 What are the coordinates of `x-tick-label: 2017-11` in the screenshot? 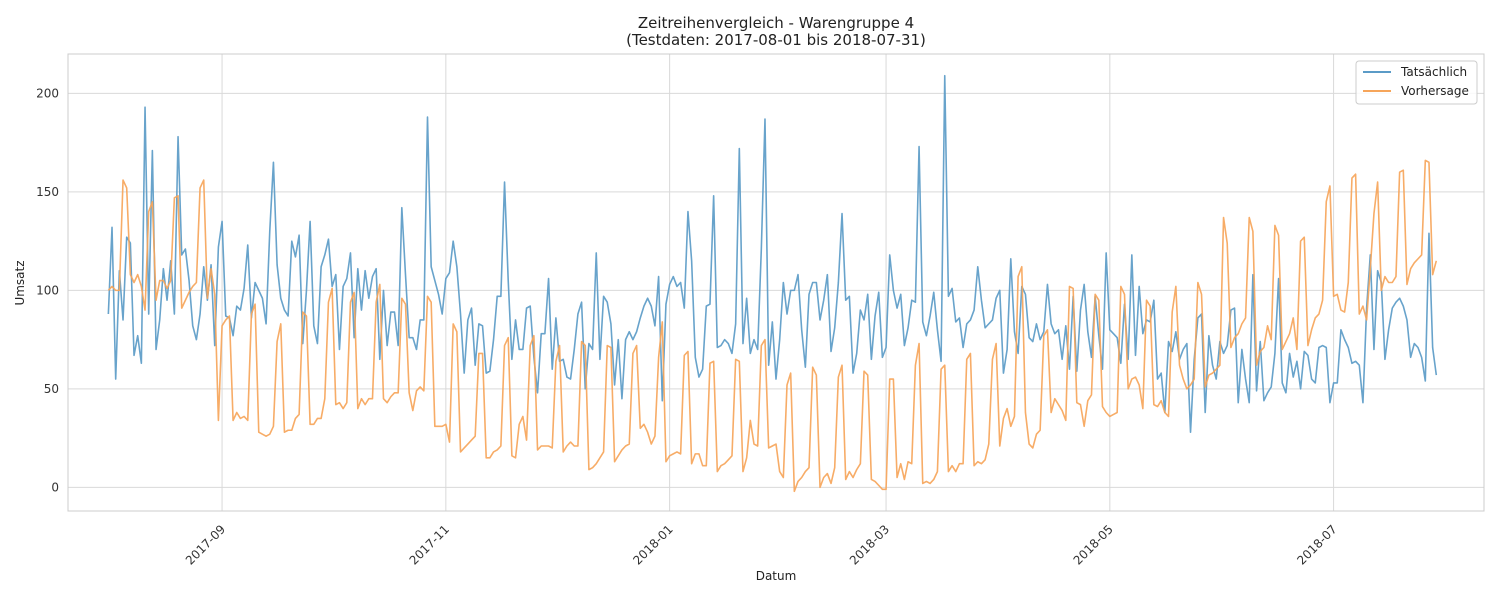 It's located at (429, 544).